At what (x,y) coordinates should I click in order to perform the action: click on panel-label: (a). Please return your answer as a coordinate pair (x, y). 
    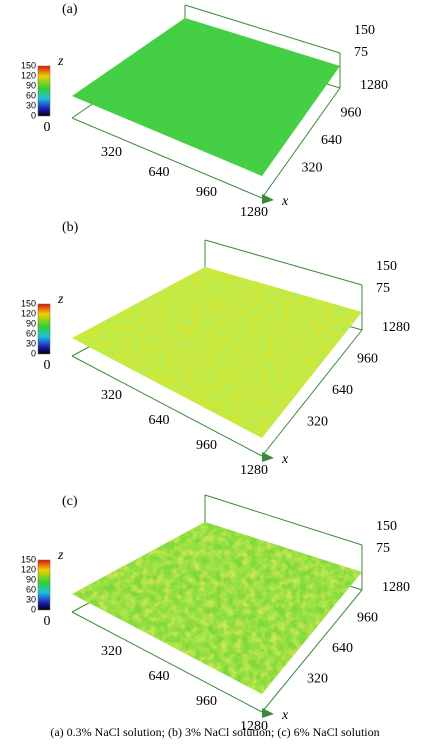
    Looking at the image, I should click on (70, 9).